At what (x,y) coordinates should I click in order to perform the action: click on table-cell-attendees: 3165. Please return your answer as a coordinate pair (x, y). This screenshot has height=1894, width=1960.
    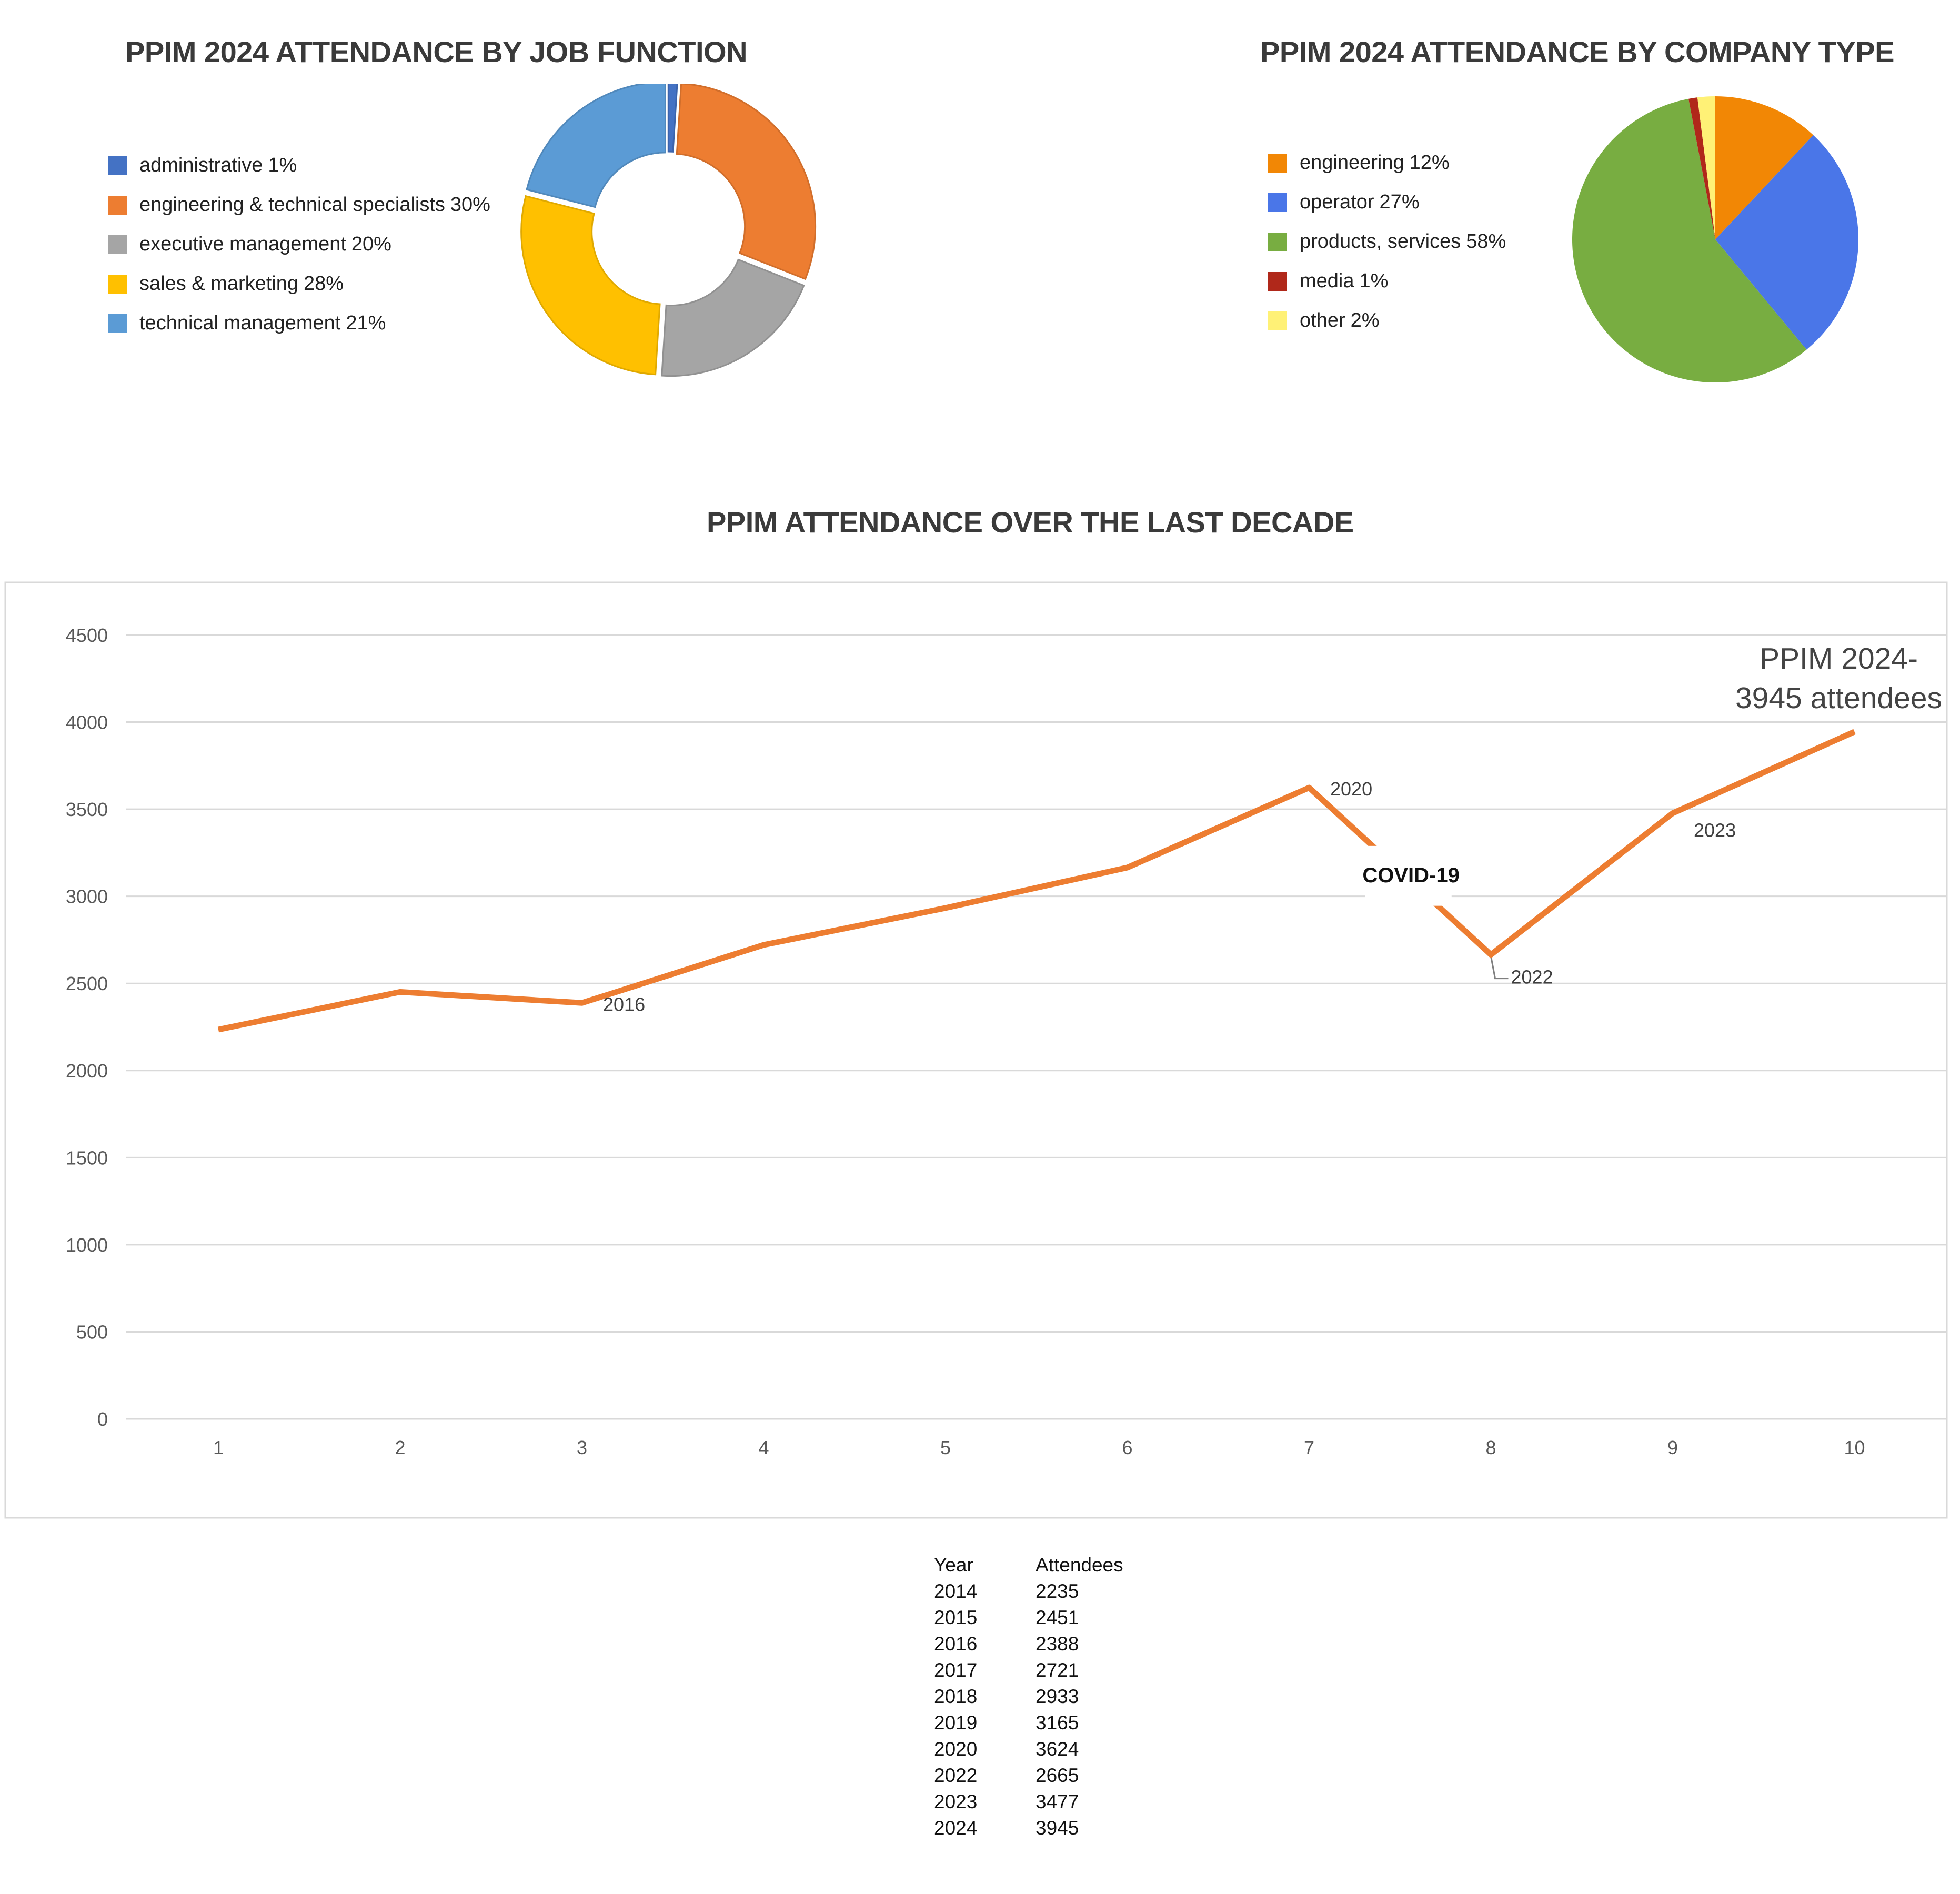
    Looking at the image, I should click on (1057, 1723).